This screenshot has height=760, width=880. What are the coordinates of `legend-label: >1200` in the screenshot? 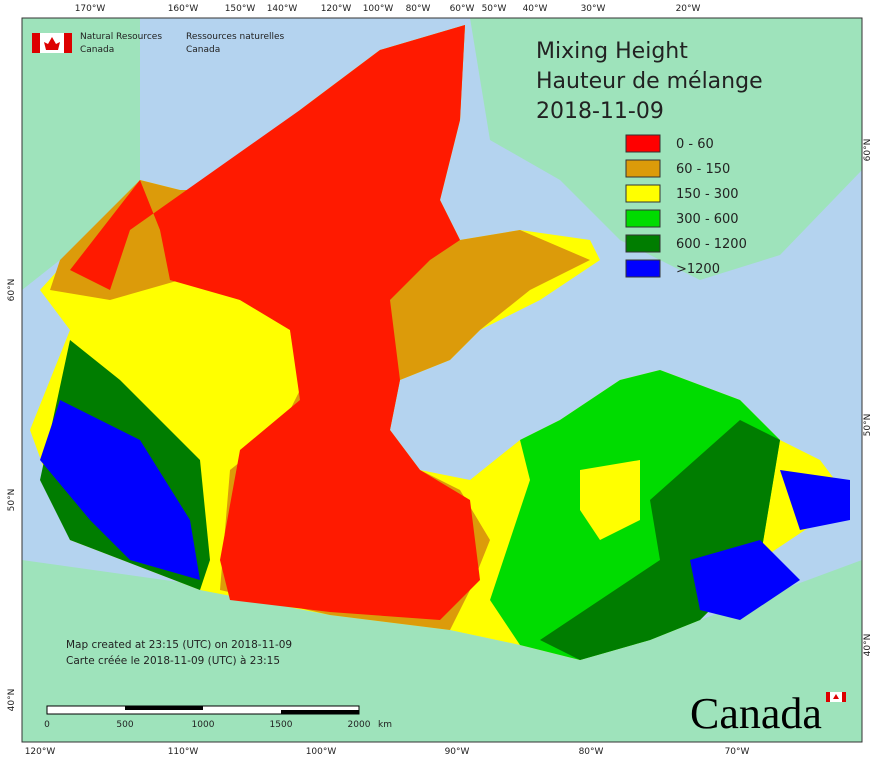 It's located at (698, 269).